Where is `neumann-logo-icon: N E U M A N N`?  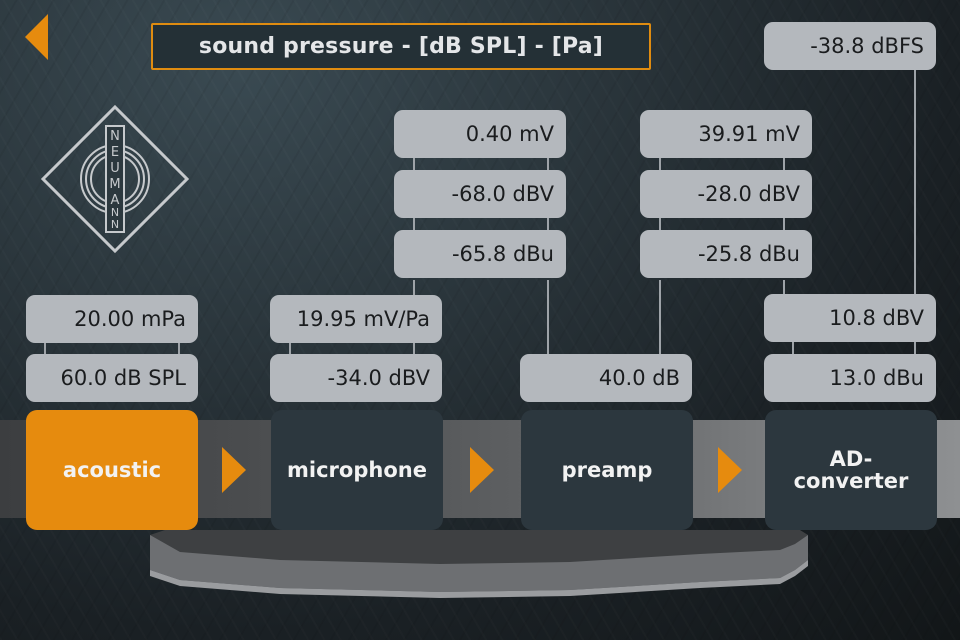 neumann-logo-icon: N E U M A N N is located at coordinates (115, 179).